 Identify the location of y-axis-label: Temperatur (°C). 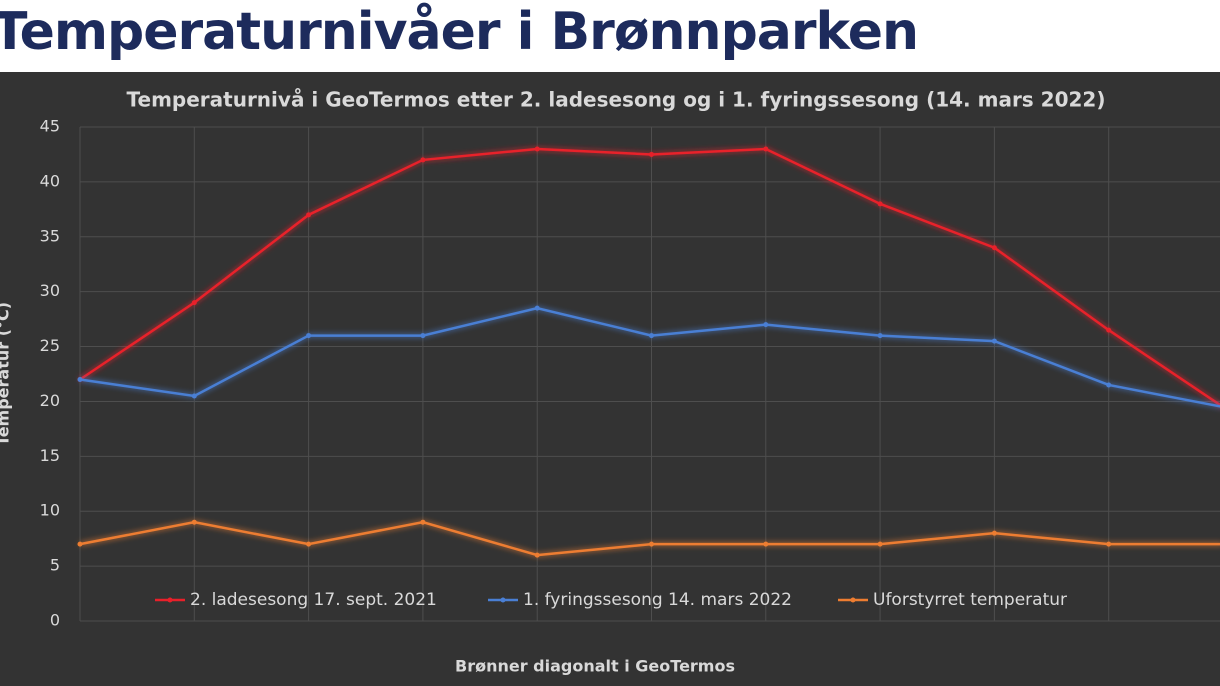
(6, 374).